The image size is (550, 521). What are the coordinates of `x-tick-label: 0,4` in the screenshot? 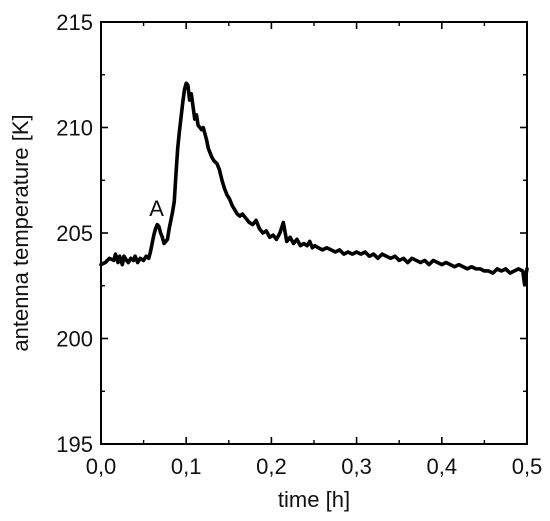 It's located at (442, 466).